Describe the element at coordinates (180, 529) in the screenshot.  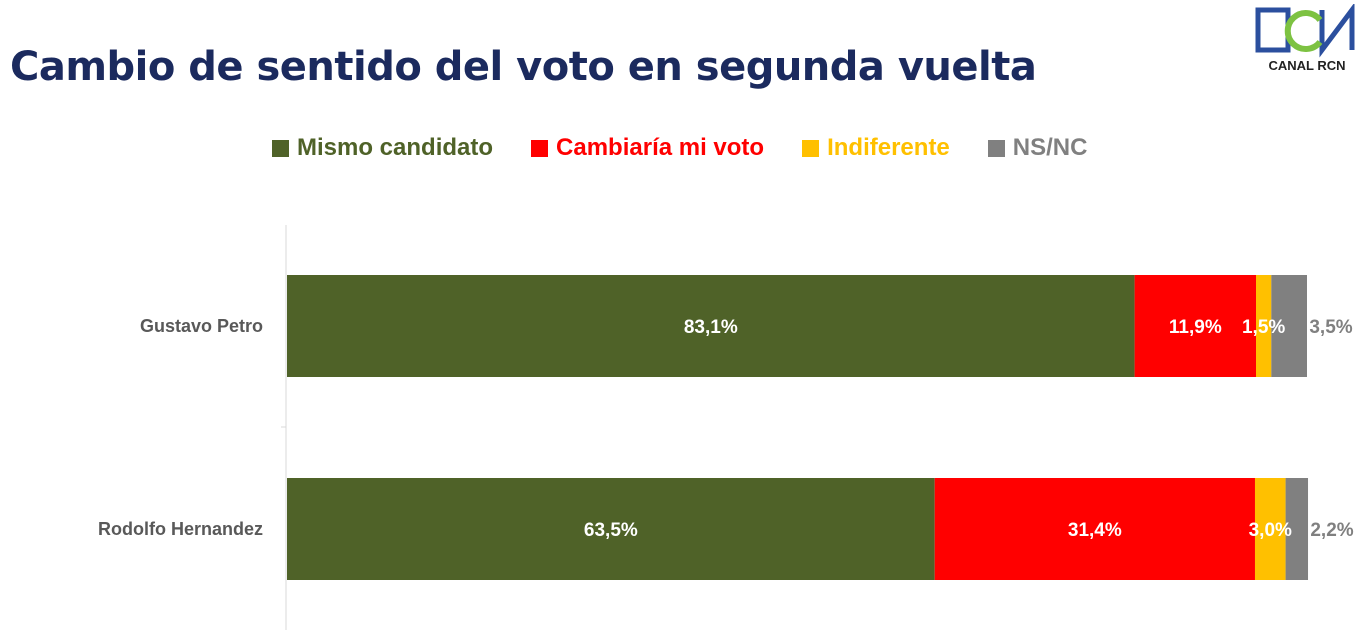
I see `category-label: Rodolfo Hernandez` at that location.